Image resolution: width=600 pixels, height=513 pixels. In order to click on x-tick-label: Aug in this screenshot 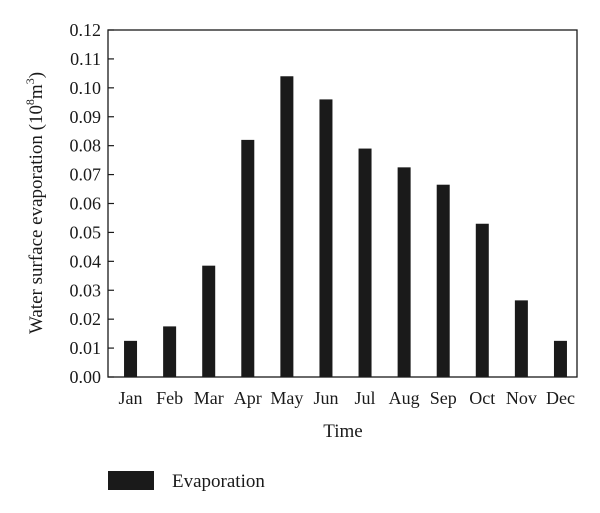, I will do `click(404, 398)`.